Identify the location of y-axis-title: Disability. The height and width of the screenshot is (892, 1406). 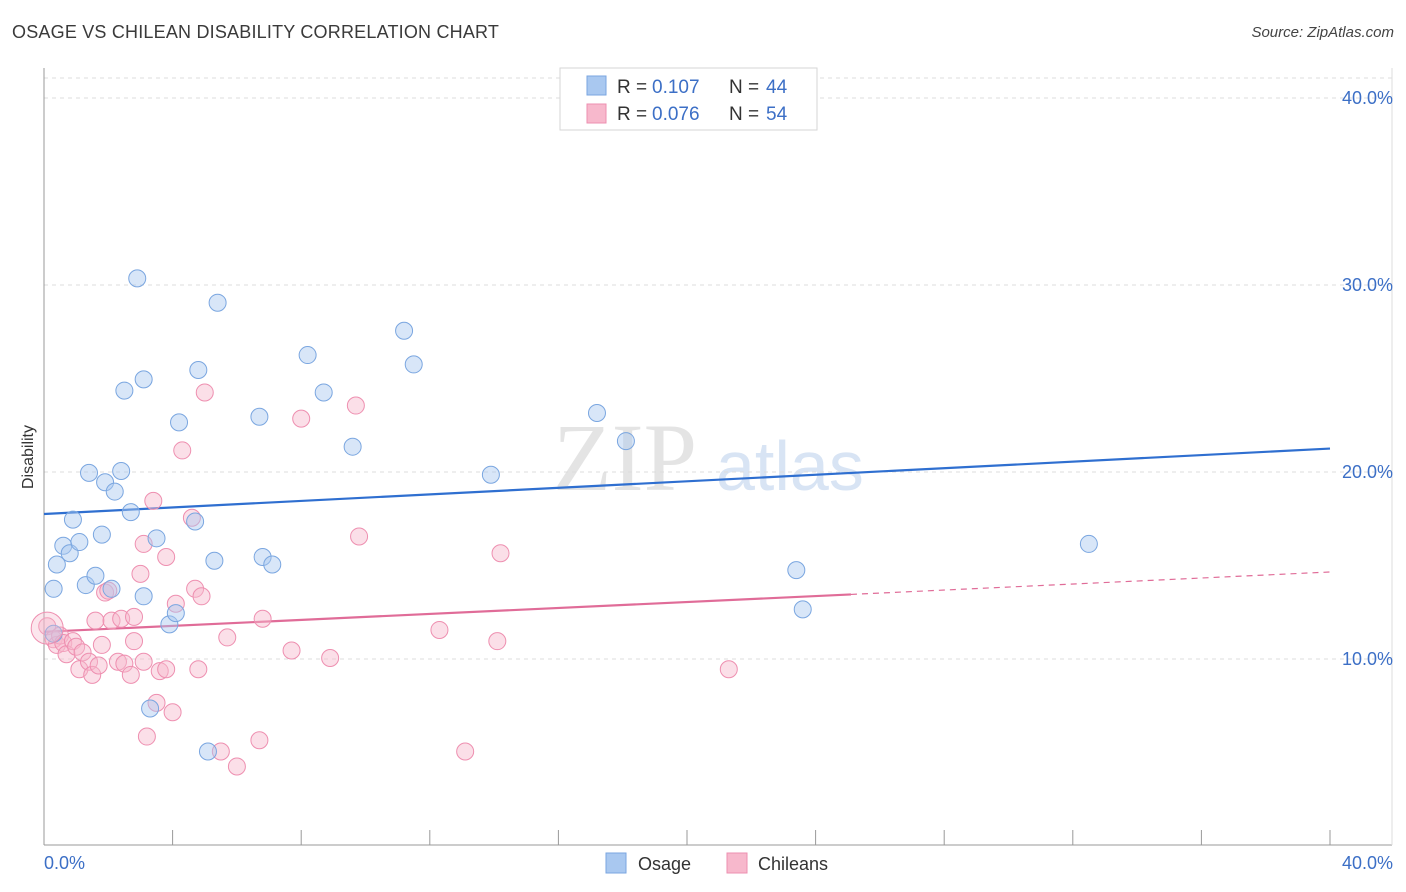
(28, 457).